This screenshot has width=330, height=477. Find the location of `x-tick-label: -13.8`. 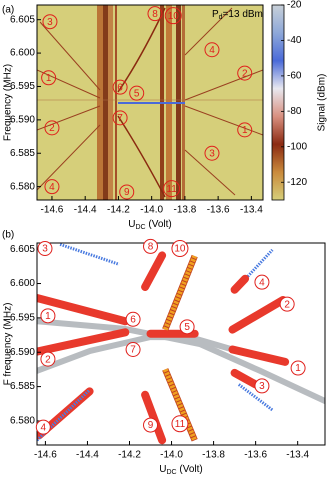

x-tick-label: -13.8 is located at coordinates (184, 210).